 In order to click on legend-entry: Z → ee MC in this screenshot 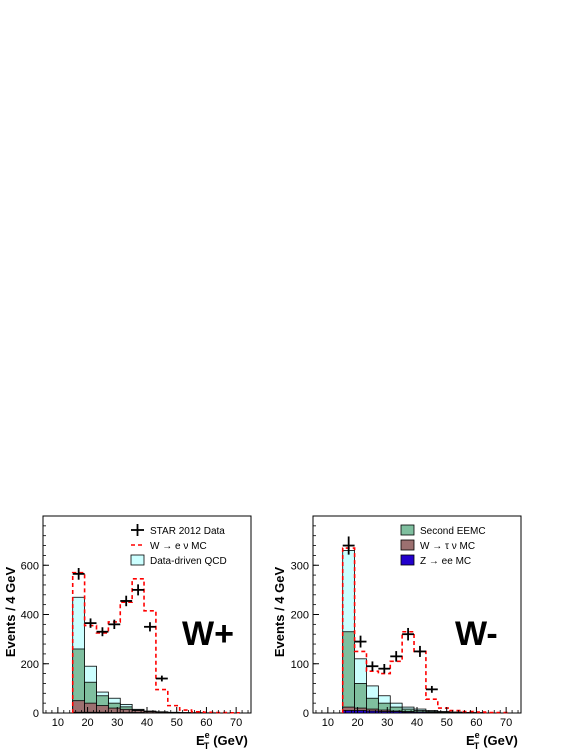, I will do `click(435, 560)`.